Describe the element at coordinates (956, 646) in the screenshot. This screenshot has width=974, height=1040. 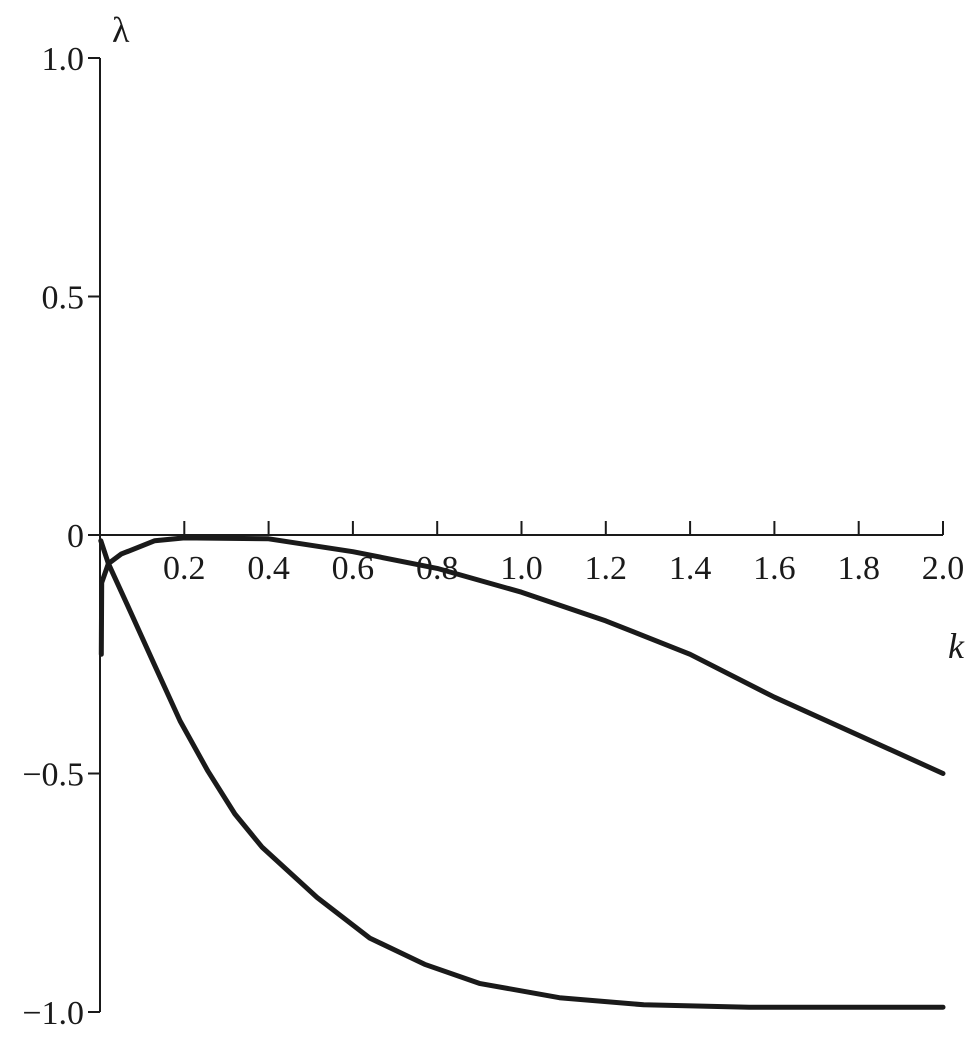
I see `x-axis-label: k` at that location.